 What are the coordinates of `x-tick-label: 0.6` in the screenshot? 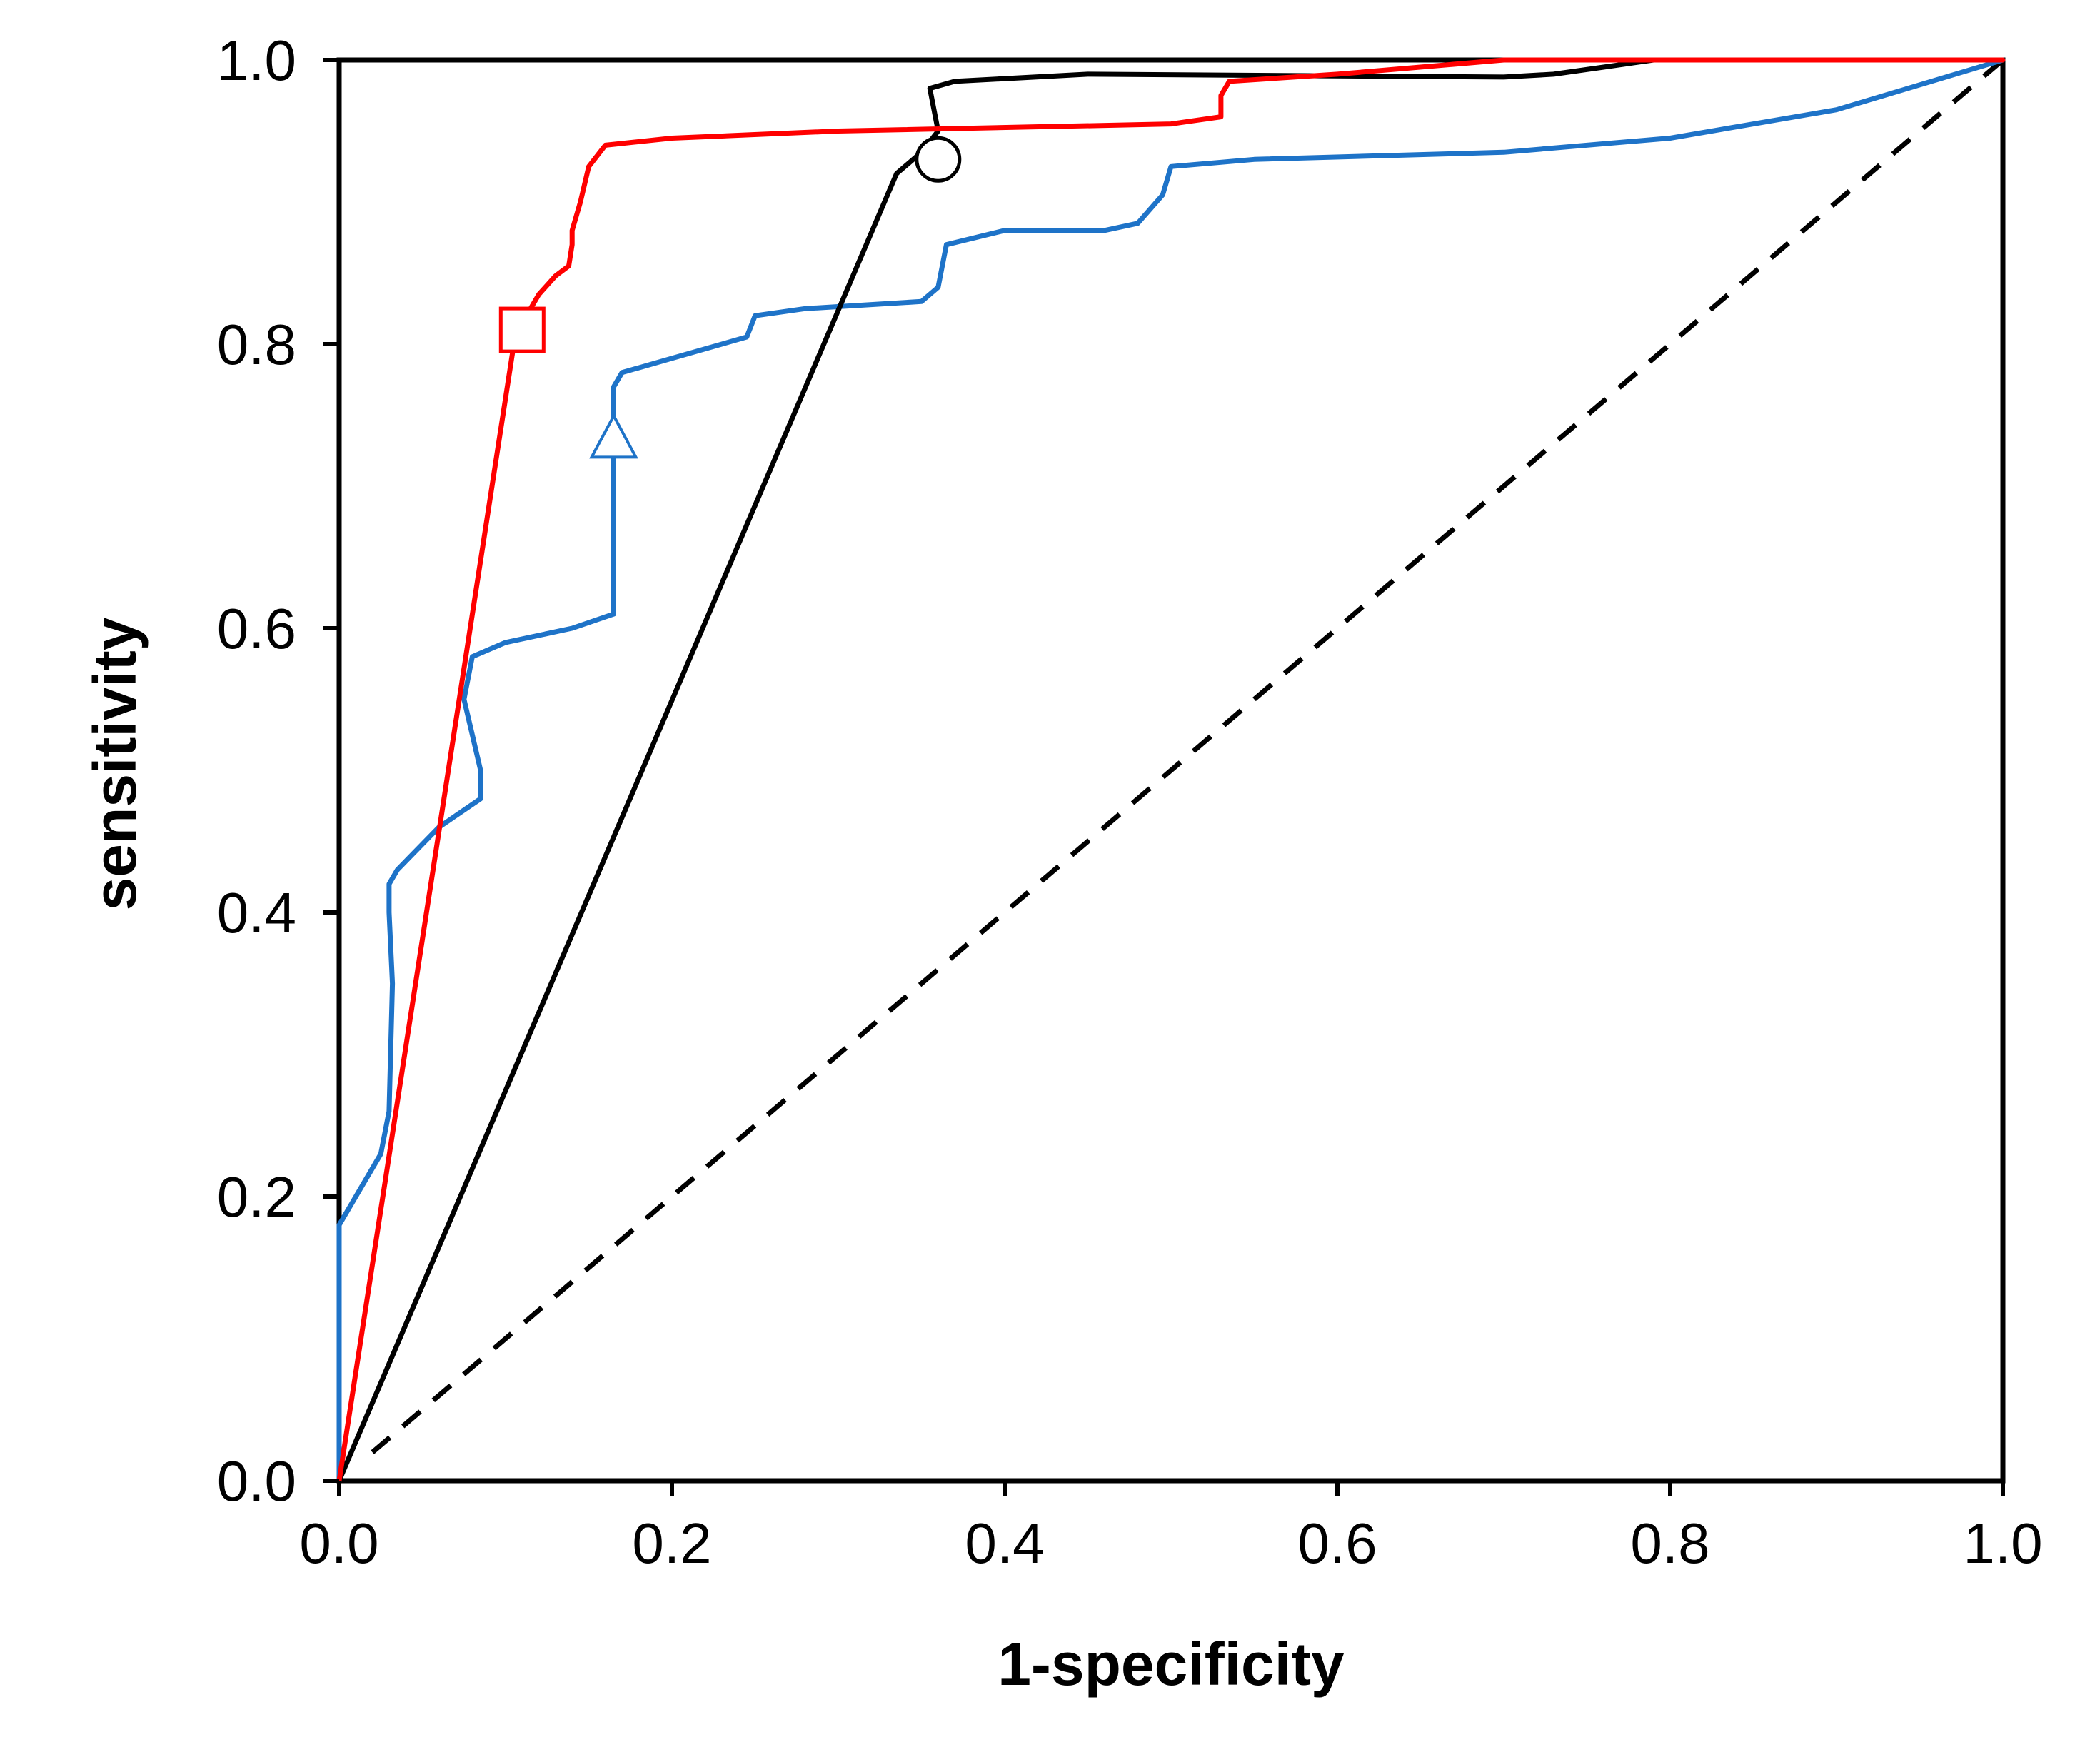 It's located at (1337, 1543).